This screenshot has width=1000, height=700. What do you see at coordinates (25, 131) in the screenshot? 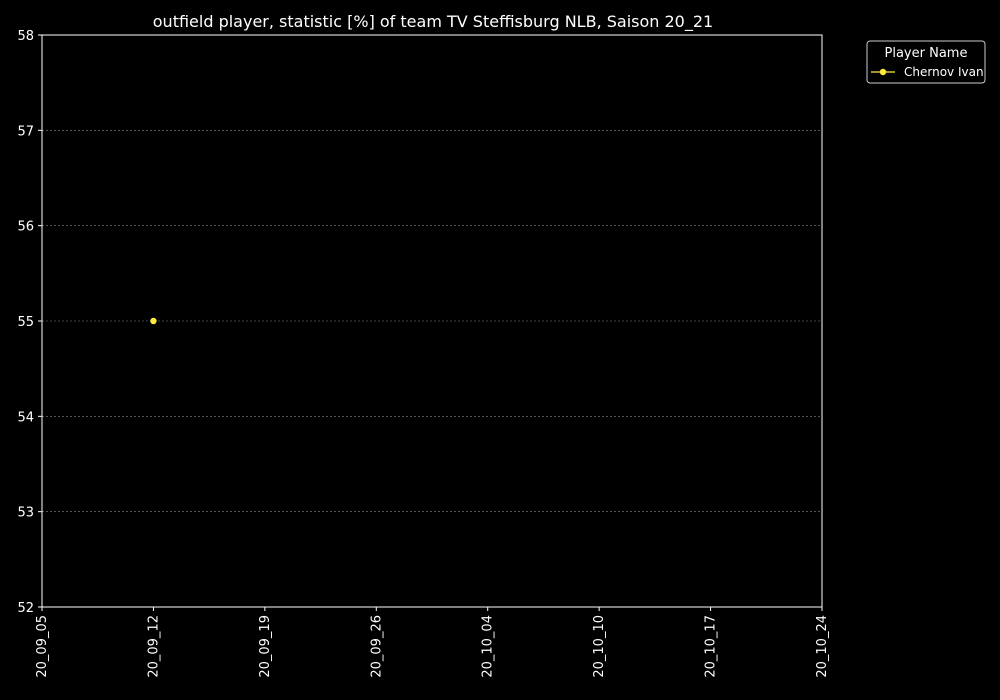
I see `y-tick-label: 57` at bounding box center [25, 131].